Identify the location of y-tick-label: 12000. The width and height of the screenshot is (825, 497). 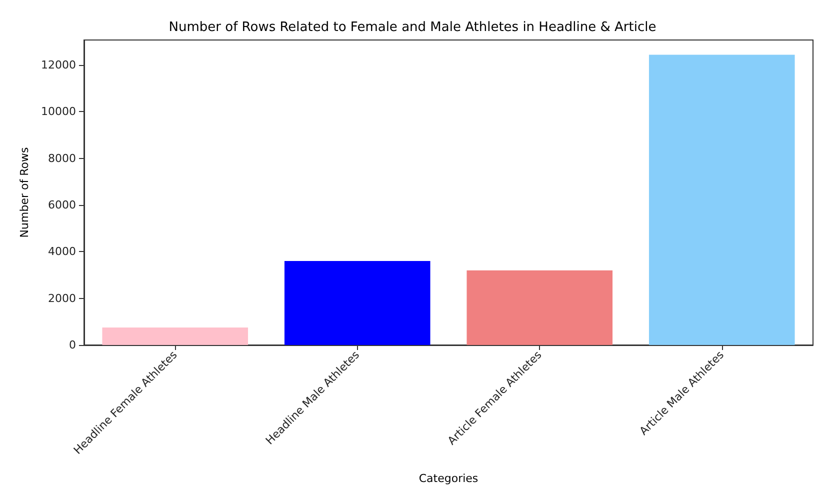
(58, 65).